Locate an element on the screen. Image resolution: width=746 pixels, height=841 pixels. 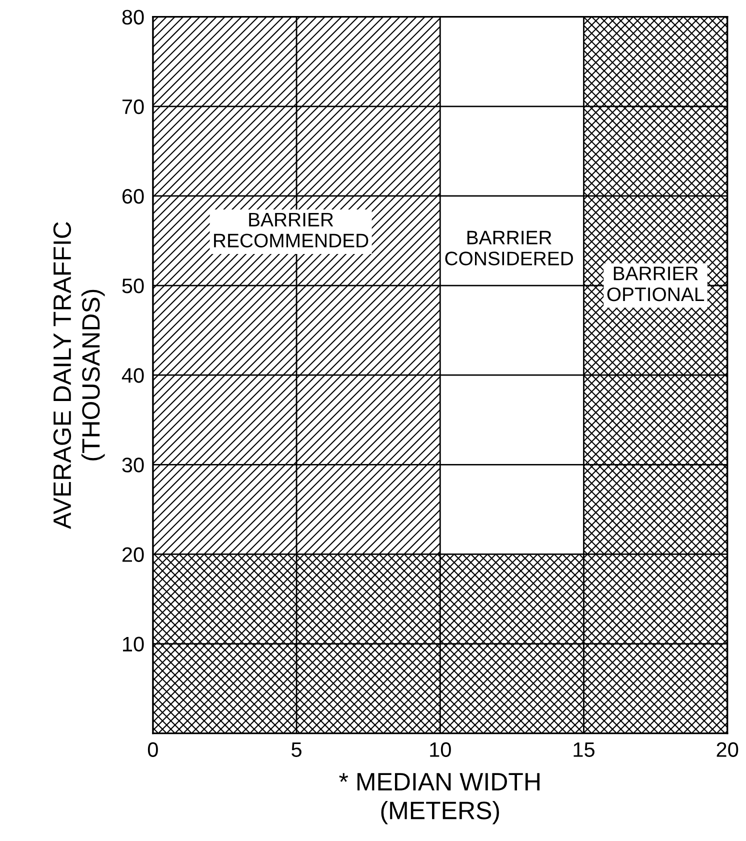
x-tick-label: 10 is located at coordinates (440, 749).